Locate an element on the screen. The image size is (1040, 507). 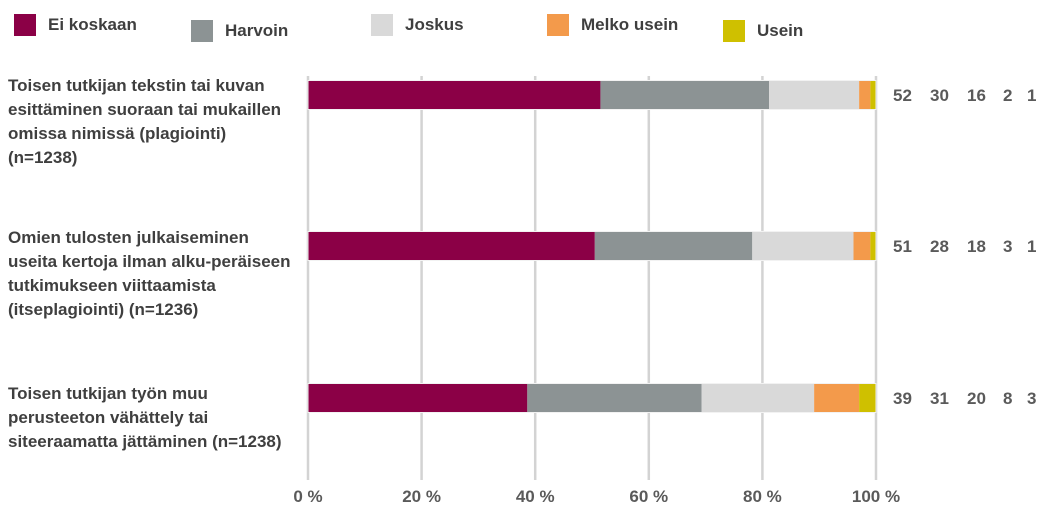
value-label: 30 is located at coordinates (939, 95).